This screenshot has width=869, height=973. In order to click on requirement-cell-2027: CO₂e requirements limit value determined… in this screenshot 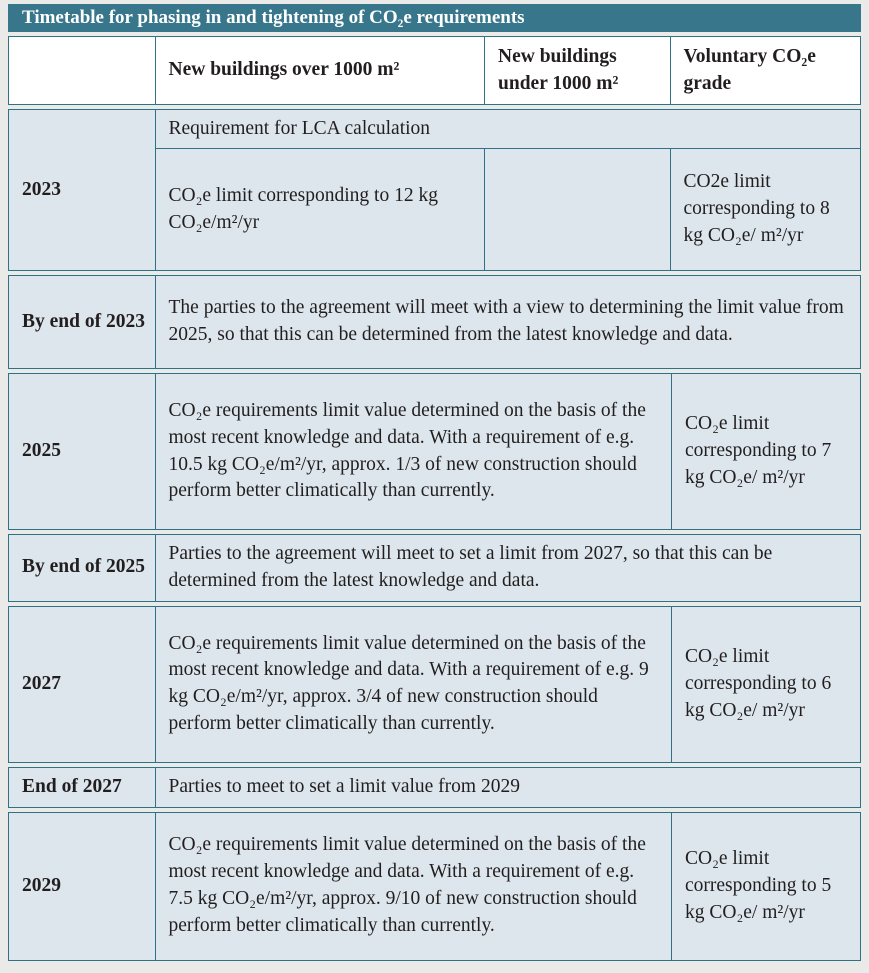, I will do `click(413, 684)`.